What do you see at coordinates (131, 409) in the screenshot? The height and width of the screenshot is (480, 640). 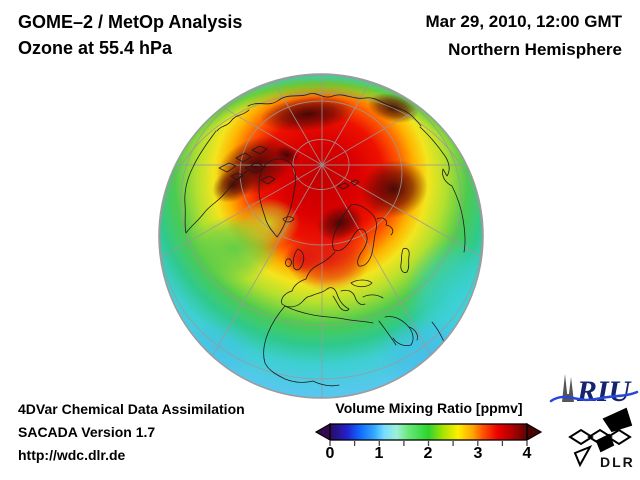 I see `method-label: 4DVar Chemical Data Assimilation` at bounding box center [131, 409].